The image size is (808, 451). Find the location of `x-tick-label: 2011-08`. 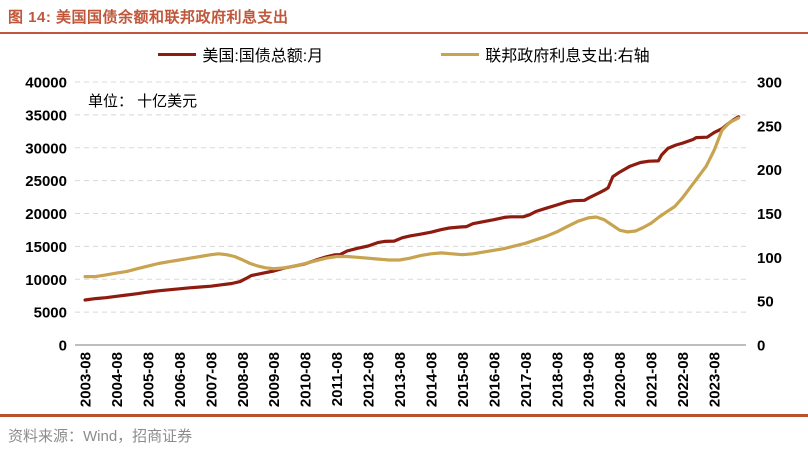

x-tick-label: 2011-08 is located at coordinates (337, 379).